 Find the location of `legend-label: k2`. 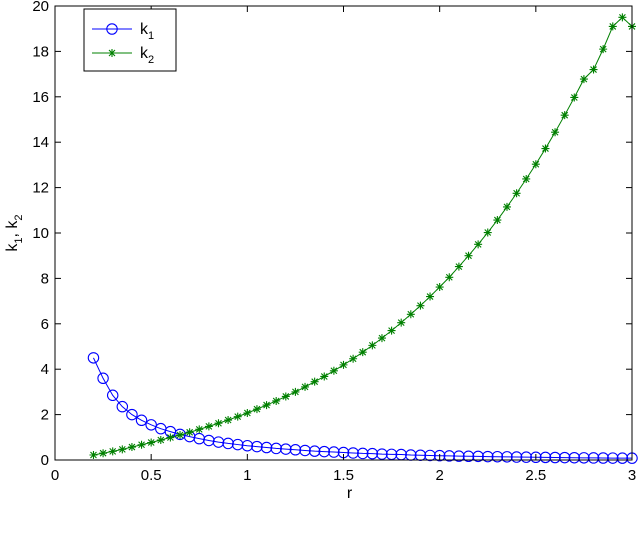

legend-label: k2 is located at coordinates (147, 55).